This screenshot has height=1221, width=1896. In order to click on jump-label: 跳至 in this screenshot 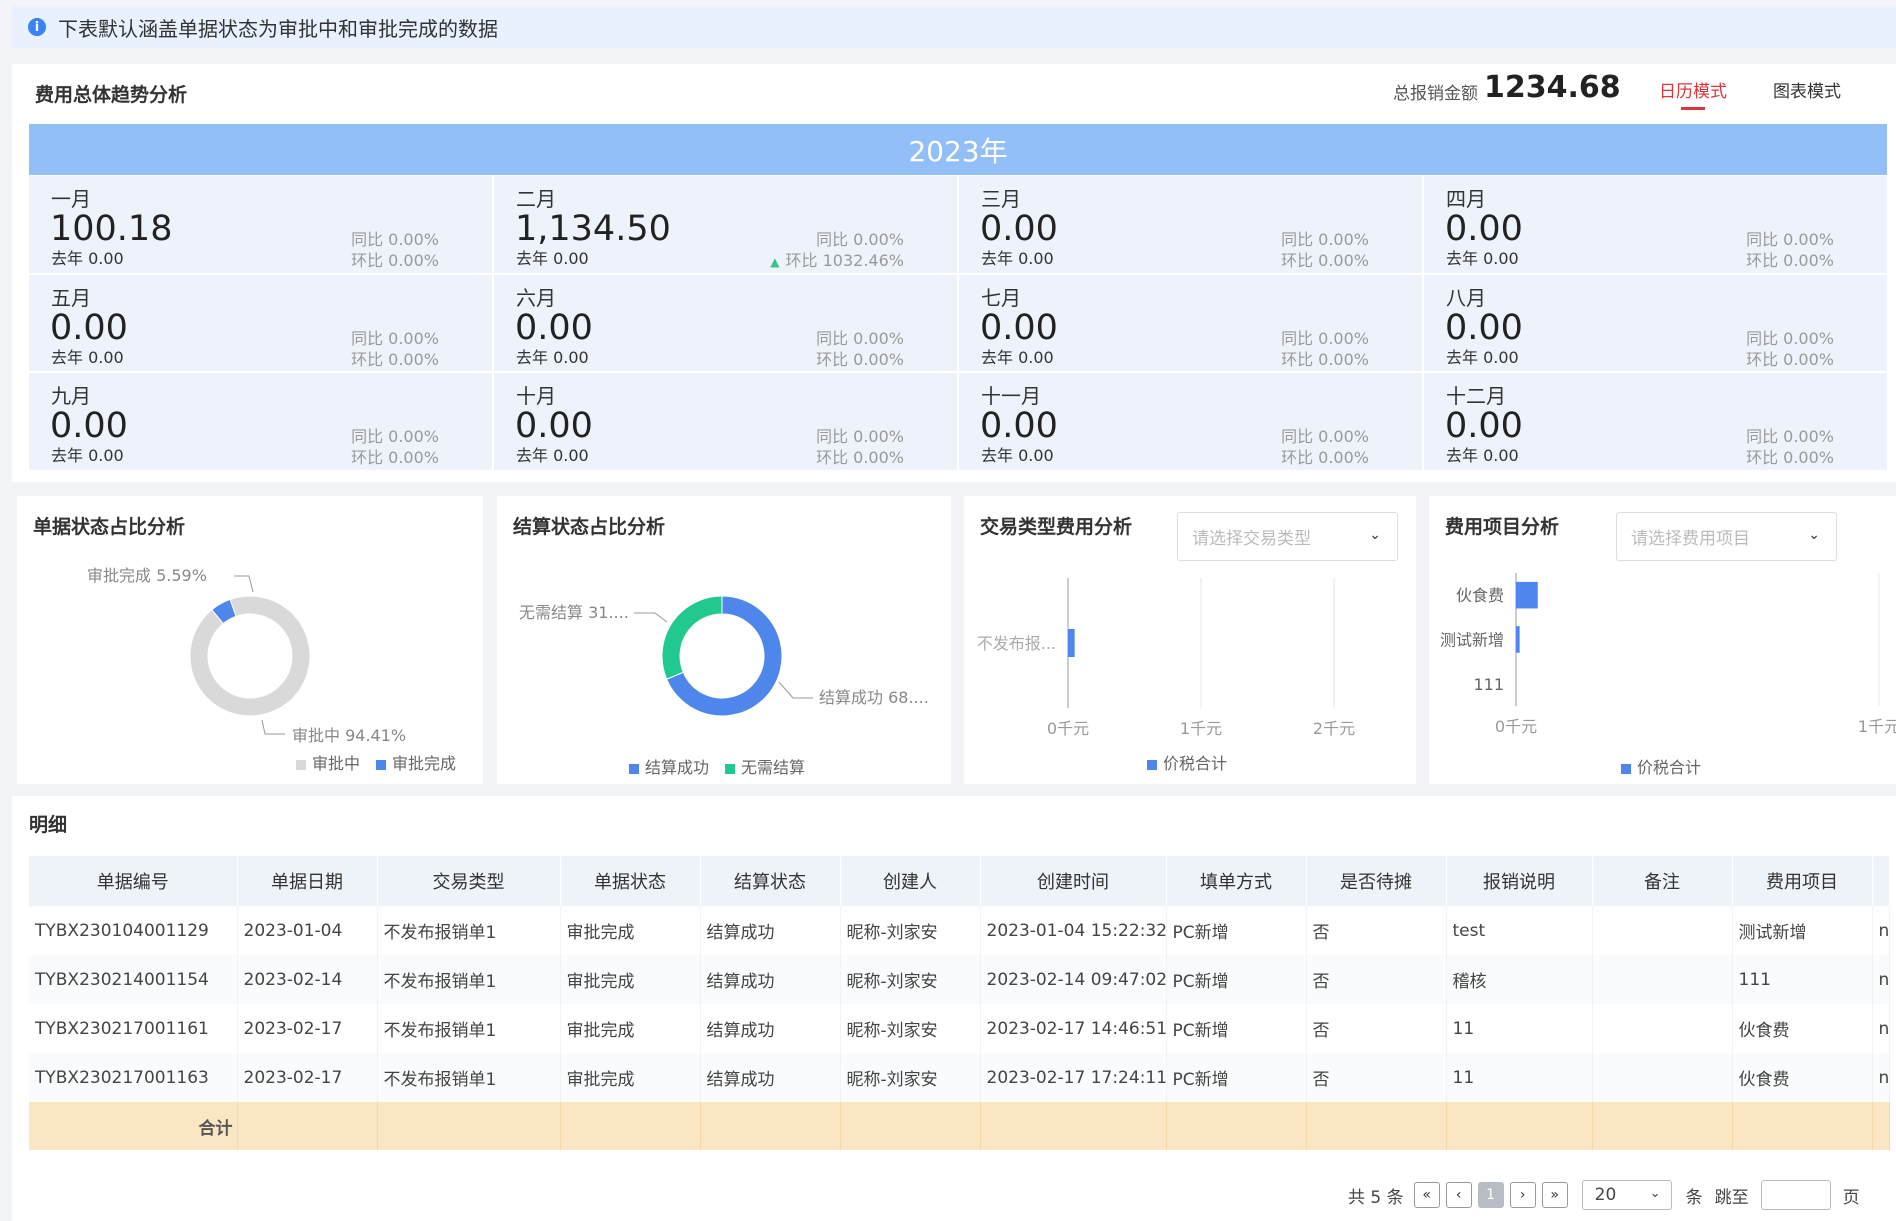, I will do `click(1731, 1197)`.